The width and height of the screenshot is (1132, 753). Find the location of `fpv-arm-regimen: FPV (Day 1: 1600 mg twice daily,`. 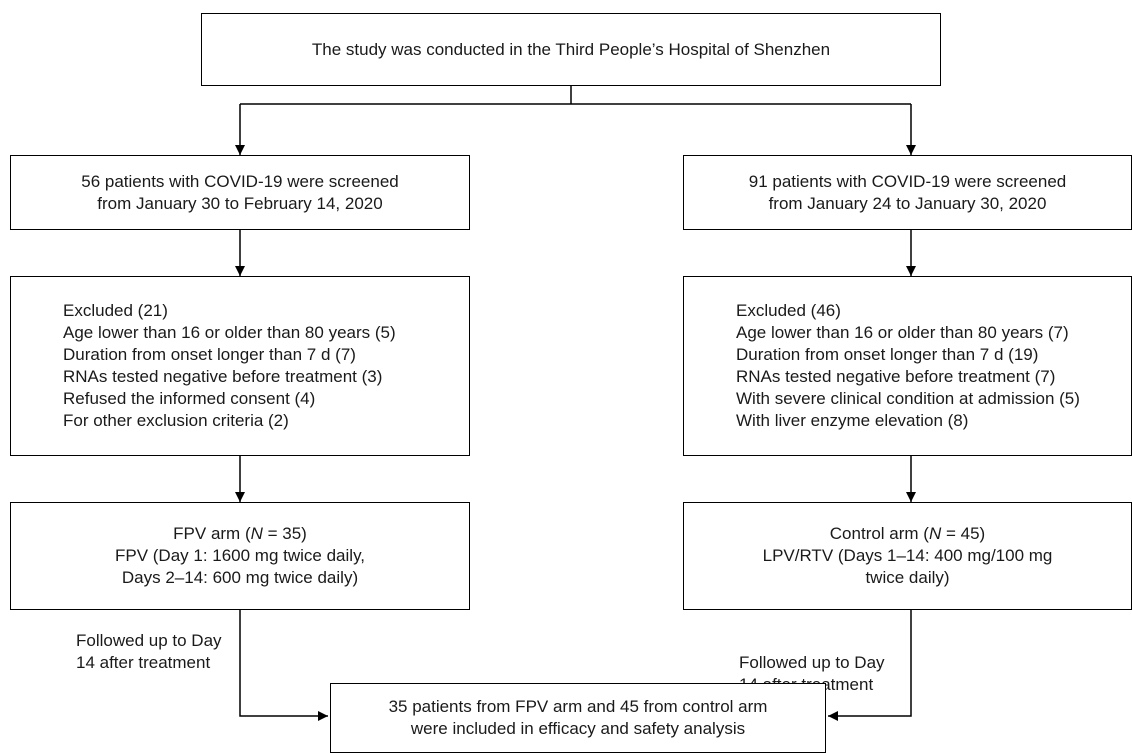

fpv-arm-regimen: FPV (Day 1: 1600 mg twice daily, is located at coordinates (240, 555).